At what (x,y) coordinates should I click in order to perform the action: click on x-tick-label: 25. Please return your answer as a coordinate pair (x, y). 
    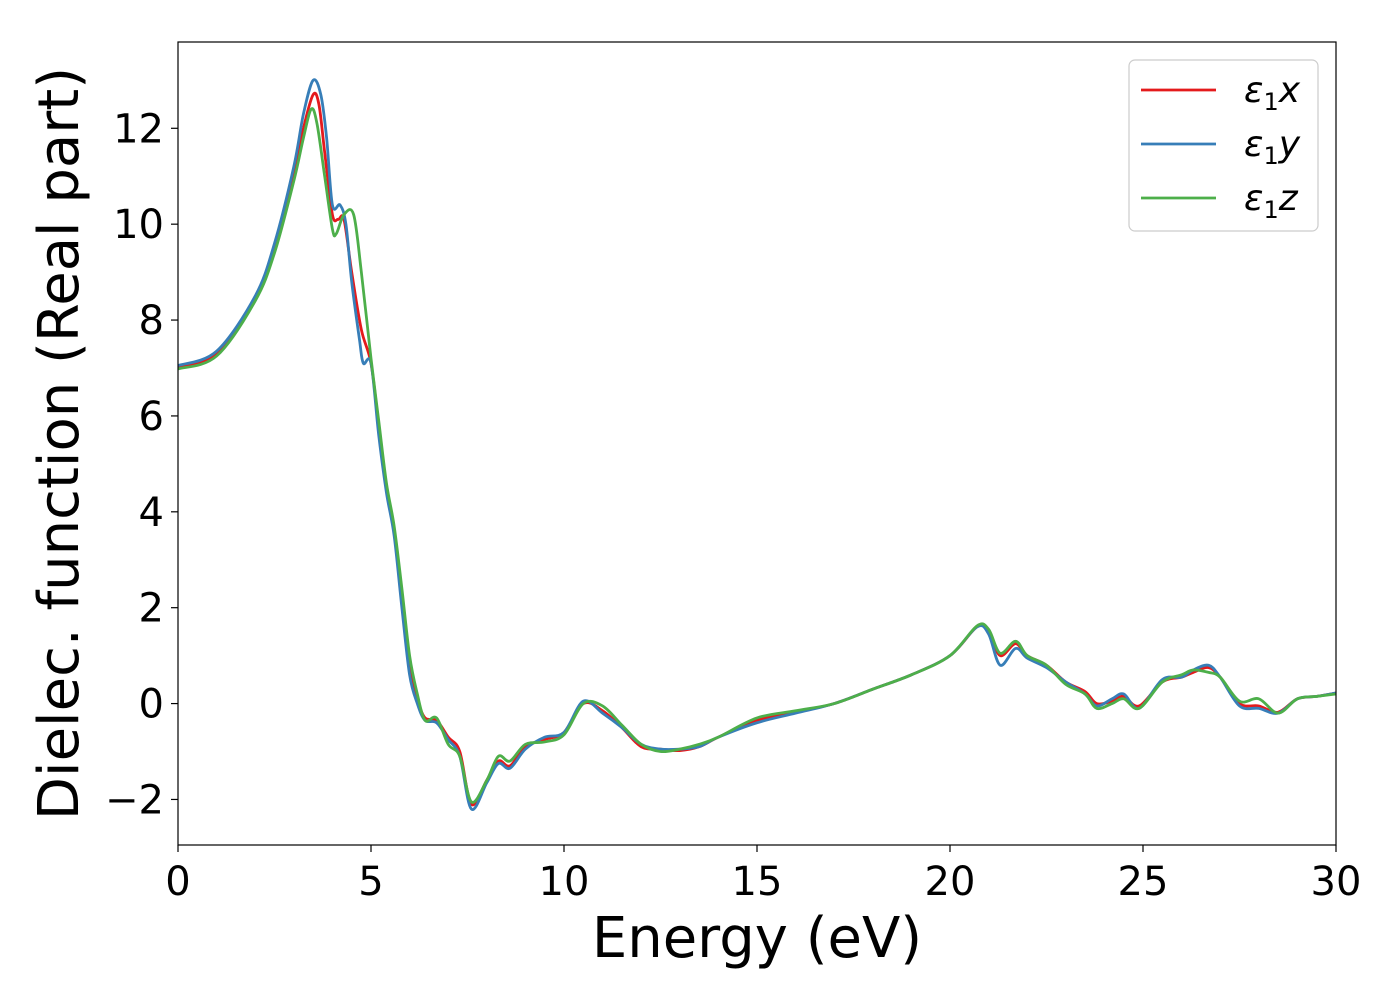
    Looking at the image, I should click on (1143, 882).